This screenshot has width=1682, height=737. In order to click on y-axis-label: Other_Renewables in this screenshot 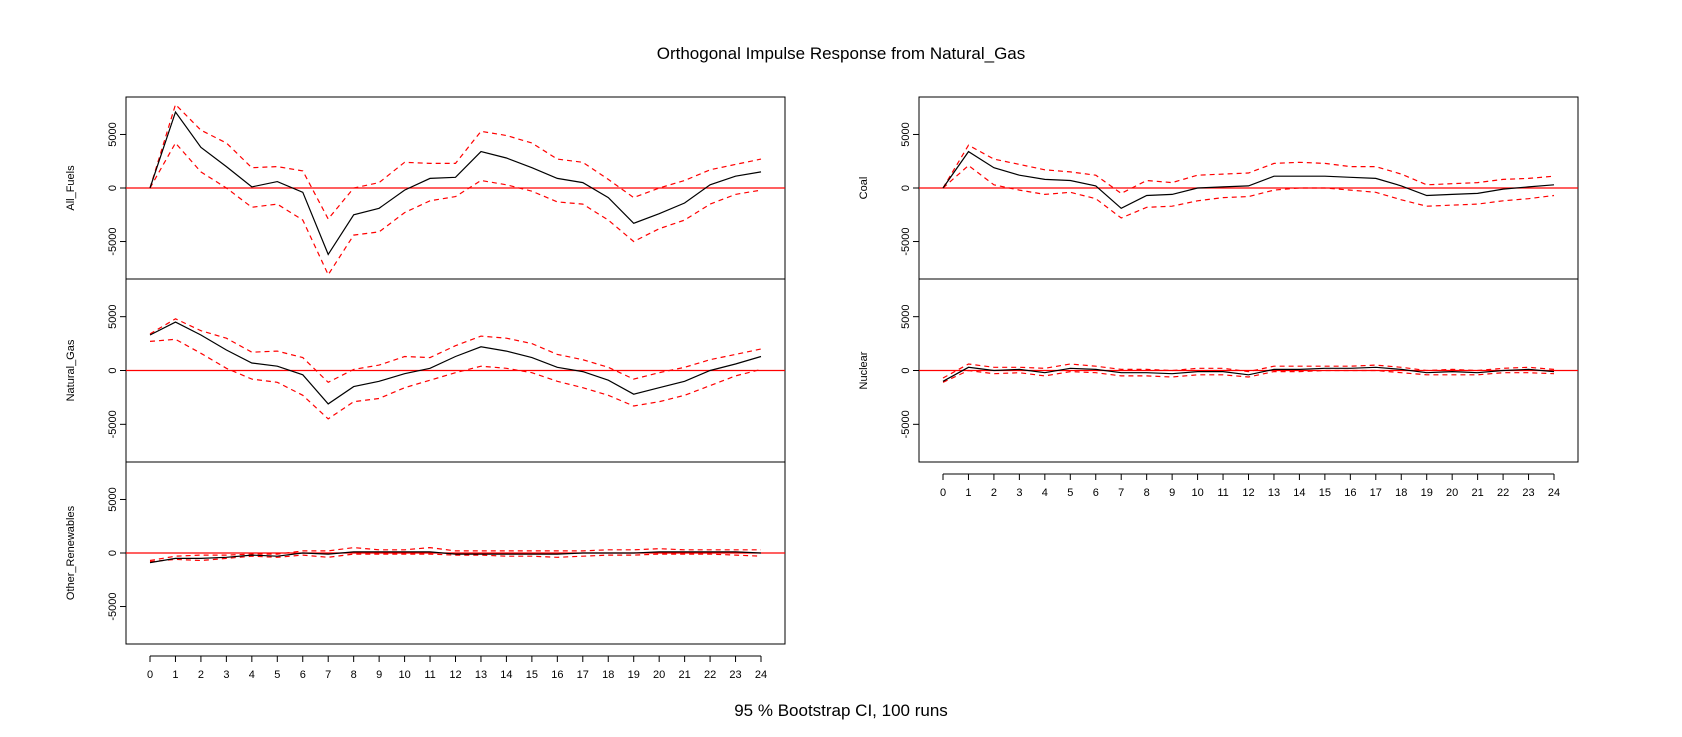, I will do `click(71, 552)`.